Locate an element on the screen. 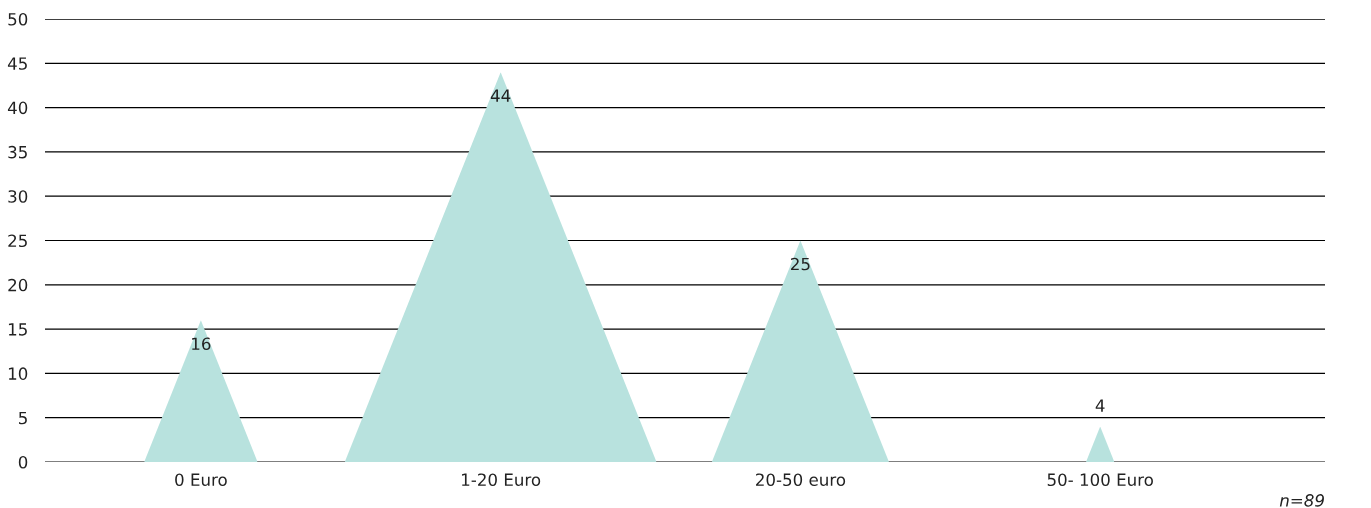 The height and width of the screenshot is (508, 1371). y-tick-label: 25 is located at coordinates (17, 241).